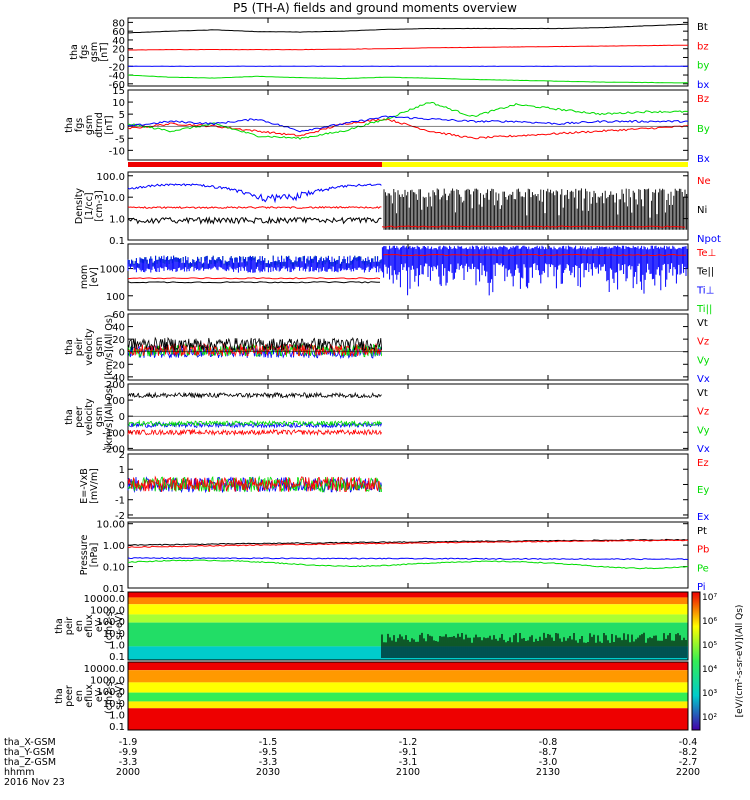  Describe the element at coordinates (709, 646) in the screenshot. I see `colorbar-tick: 10⁵` at that location.